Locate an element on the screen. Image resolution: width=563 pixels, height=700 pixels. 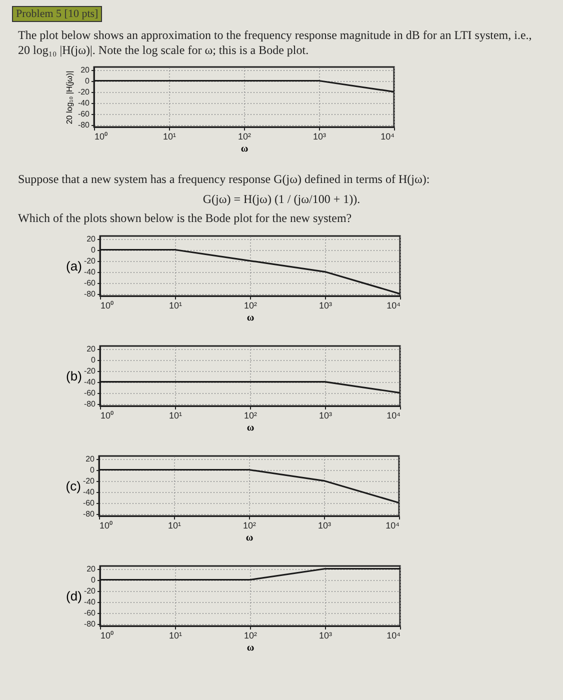
y-axis-title: (a) is located at coordinates (74, 266).